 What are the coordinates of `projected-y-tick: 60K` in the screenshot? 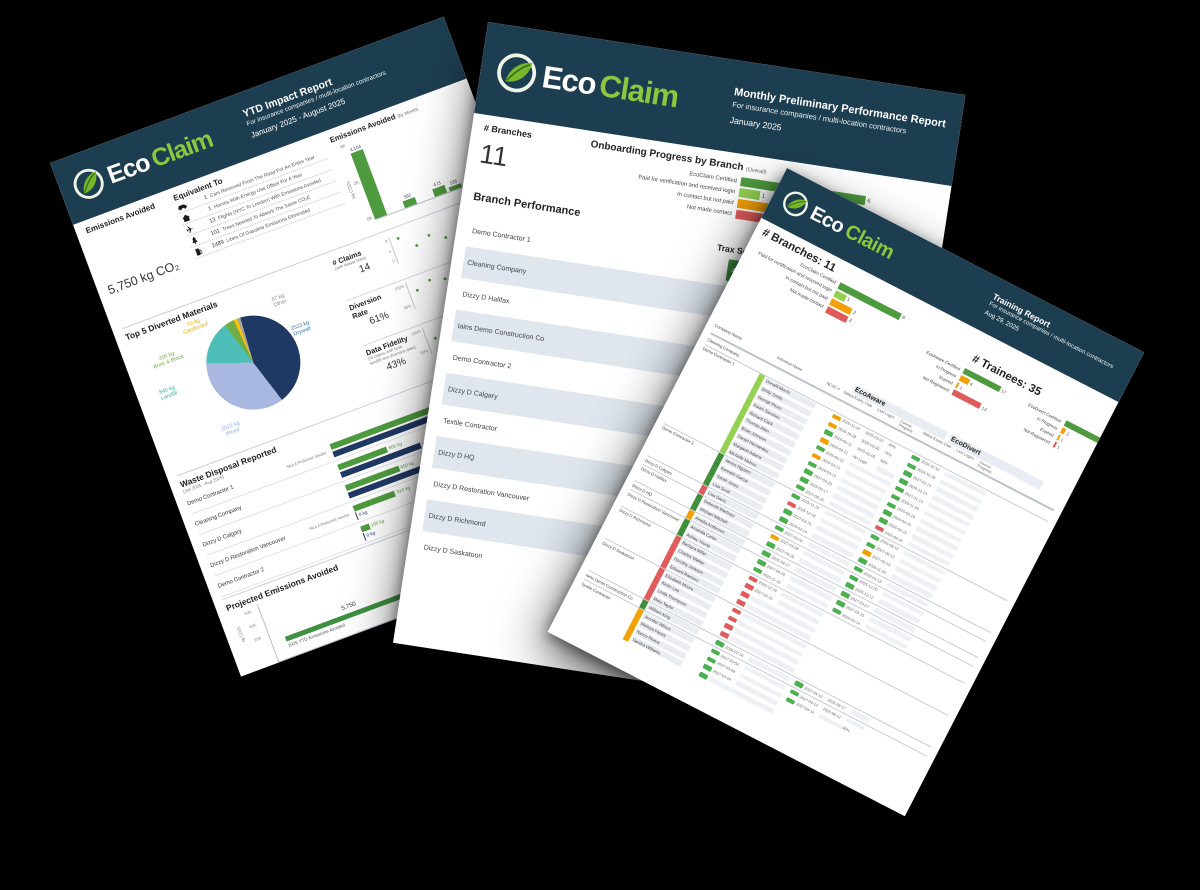 It's located at (248, 613).